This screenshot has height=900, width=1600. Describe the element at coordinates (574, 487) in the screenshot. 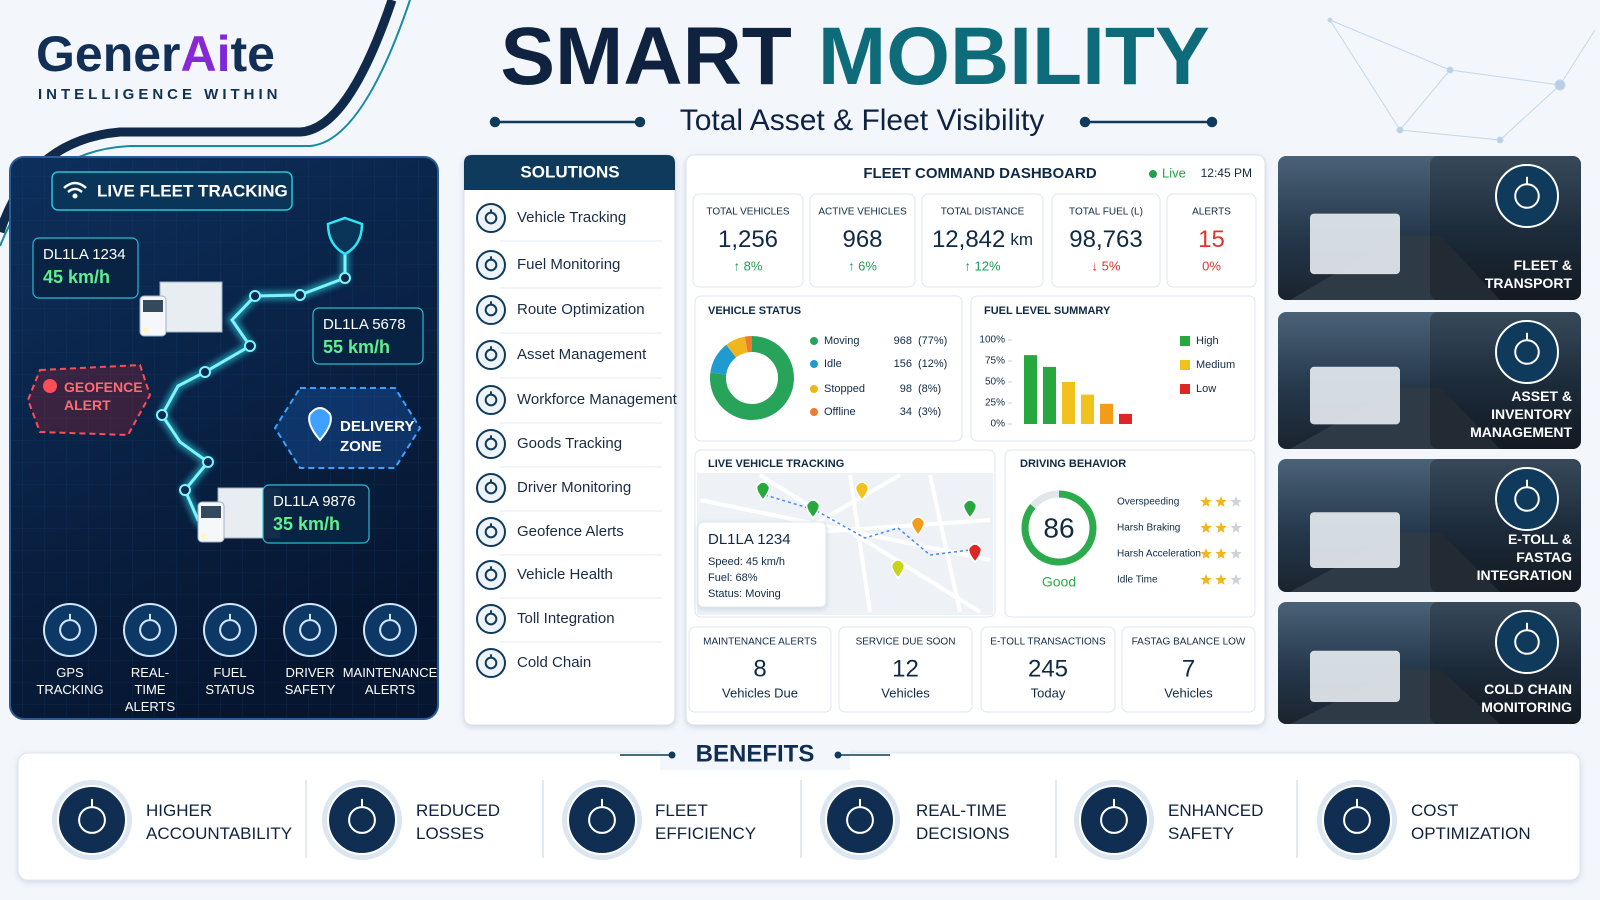

I see `solution-item: Driver Monitoring` at that location.